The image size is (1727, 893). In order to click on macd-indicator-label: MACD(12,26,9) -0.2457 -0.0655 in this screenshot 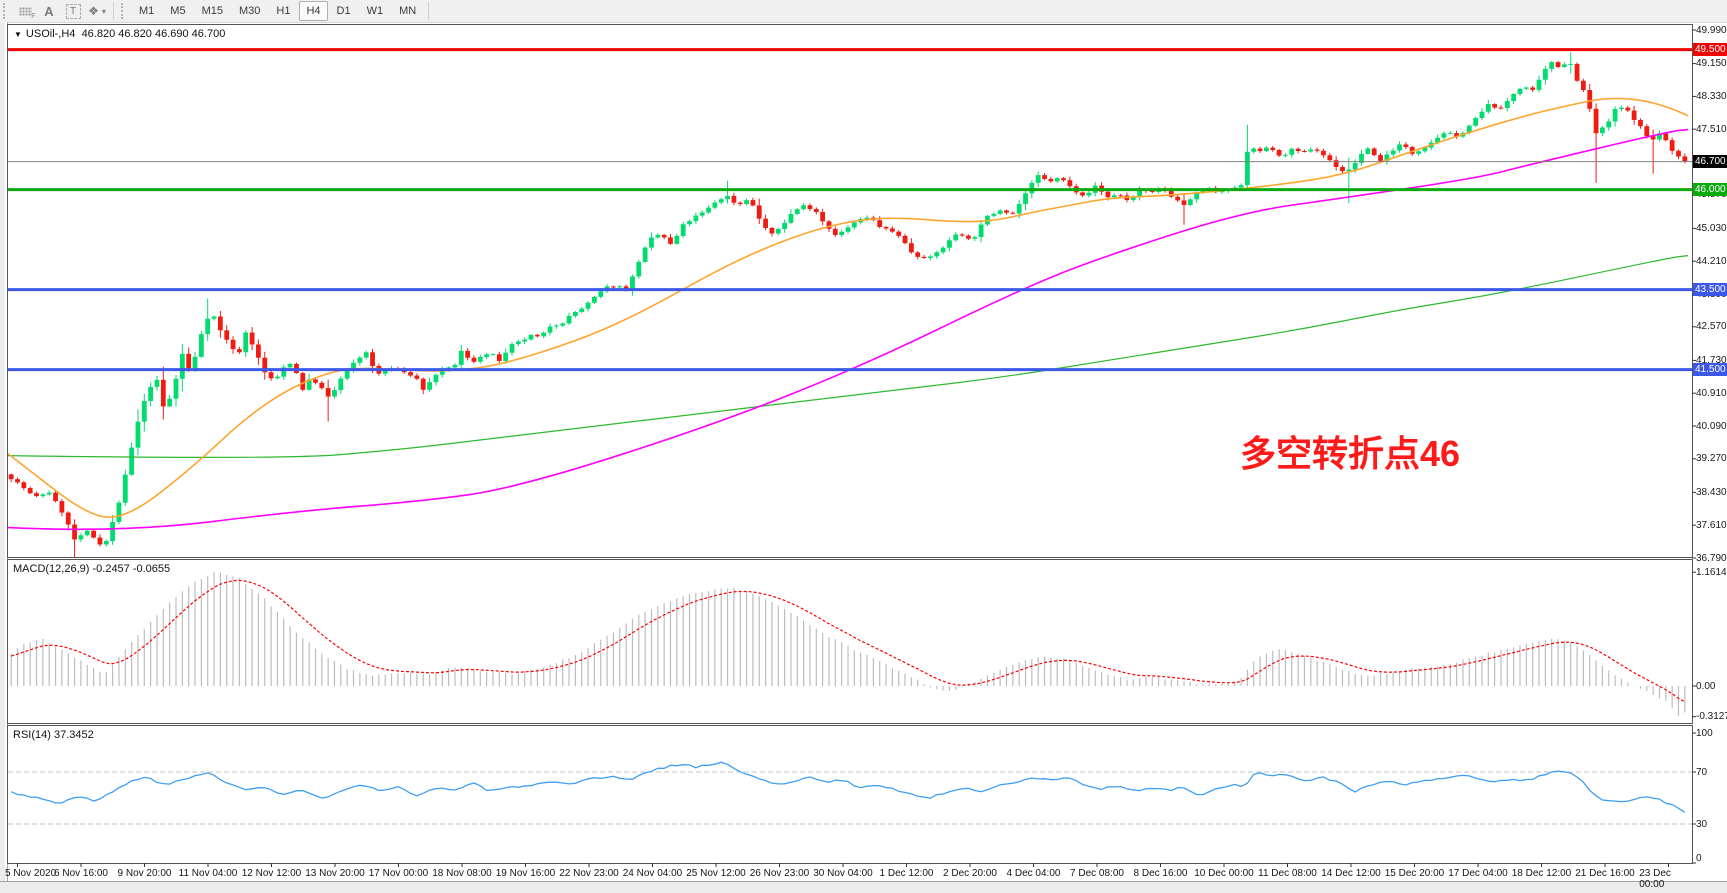, I will do `click(92, 569)`.